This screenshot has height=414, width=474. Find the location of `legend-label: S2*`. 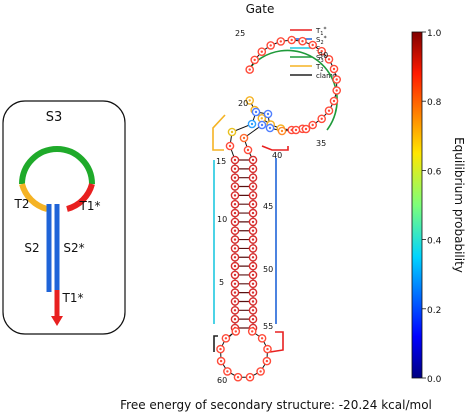

legend-label: S2* is located at coordinates (321, 40).